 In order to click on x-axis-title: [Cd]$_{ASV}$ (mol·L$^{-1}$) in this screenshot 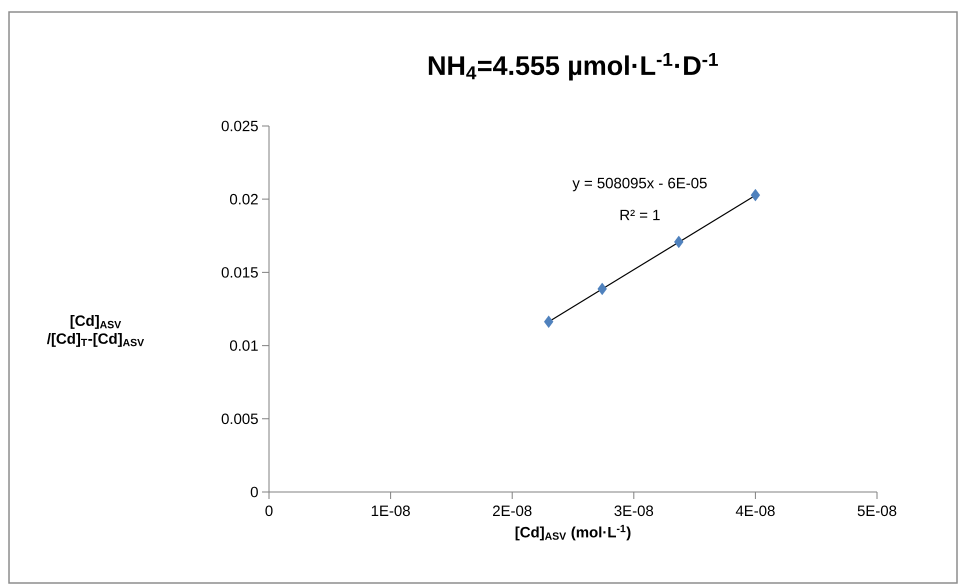, I will do `click(573, 532)`.